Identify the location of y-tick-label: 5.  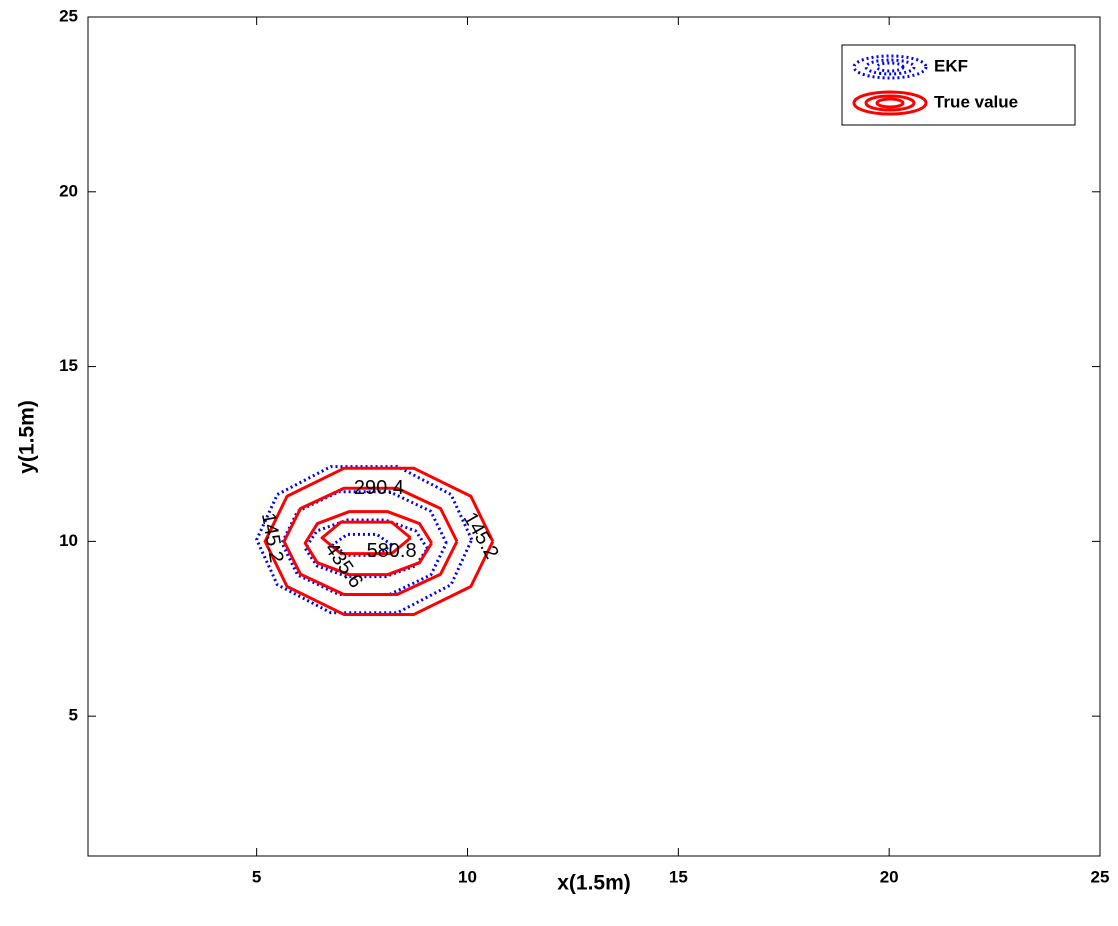
(73, 715).